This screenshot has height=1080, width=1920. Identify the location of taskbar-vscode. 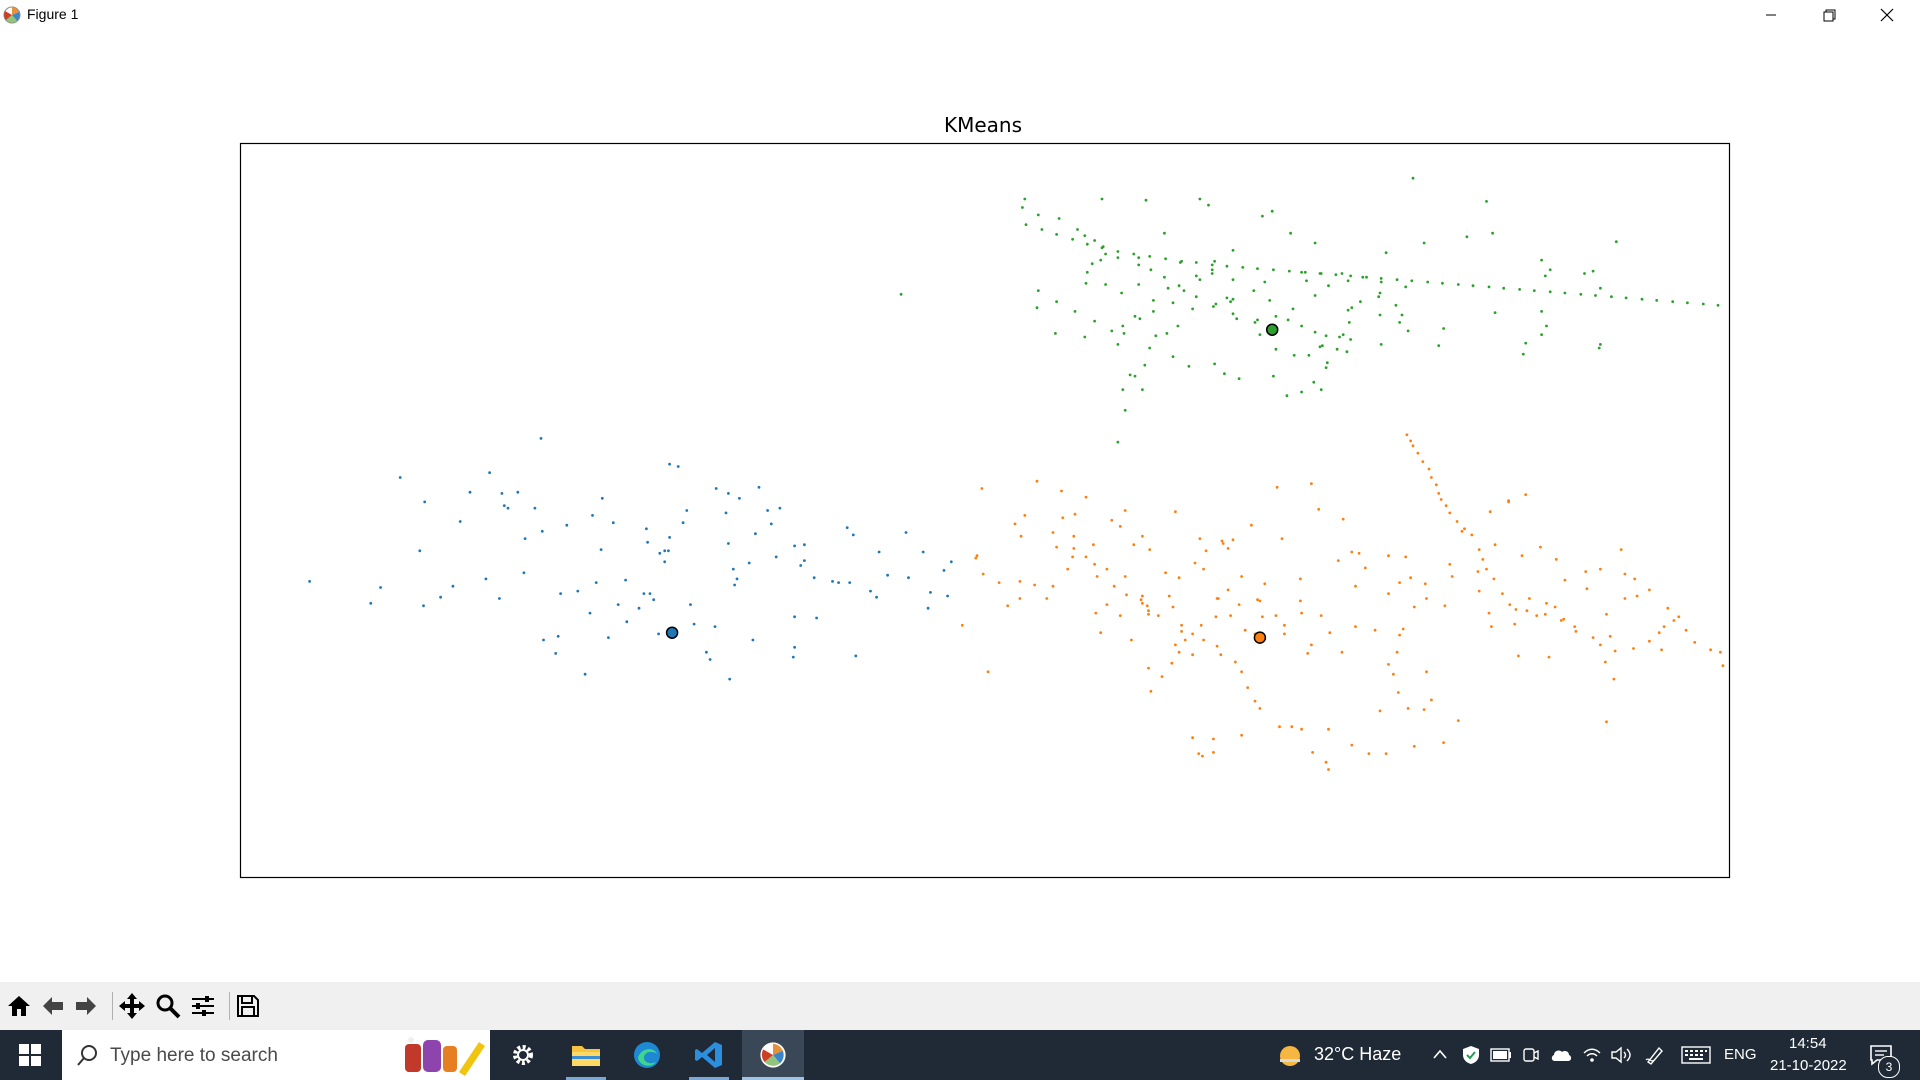
(709, 1055).